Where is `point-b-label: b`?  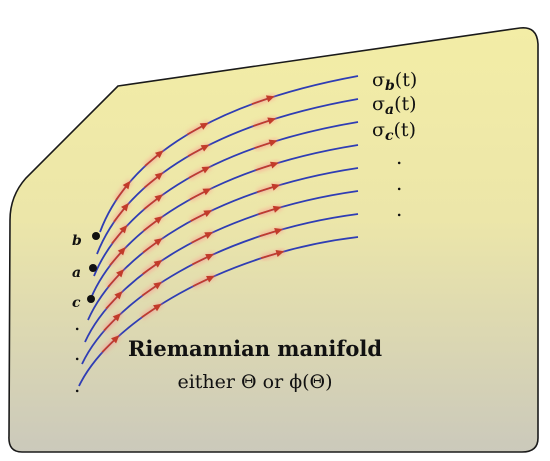 point-b-label: b is located at coordinates (77, 241).